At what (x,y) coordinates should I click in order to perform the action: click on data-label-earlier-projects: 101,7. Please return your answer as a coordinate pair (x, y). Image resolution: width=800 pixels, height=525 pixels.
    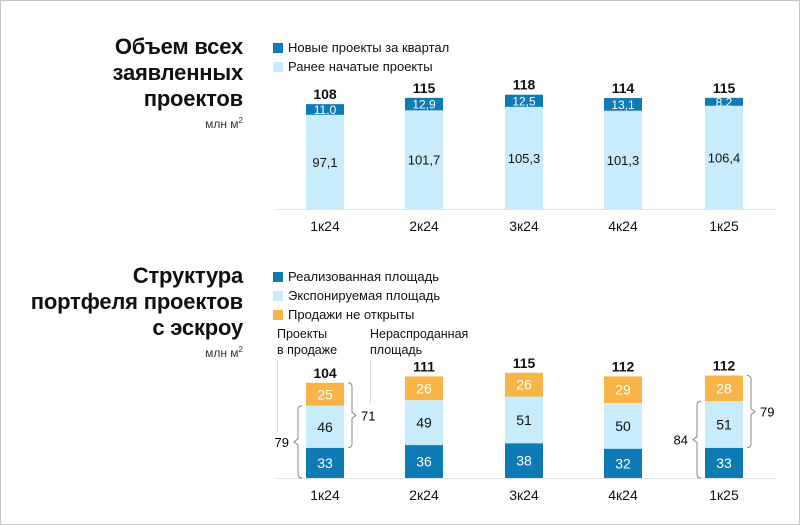
    Looking at the image, I should click on (424, 160).